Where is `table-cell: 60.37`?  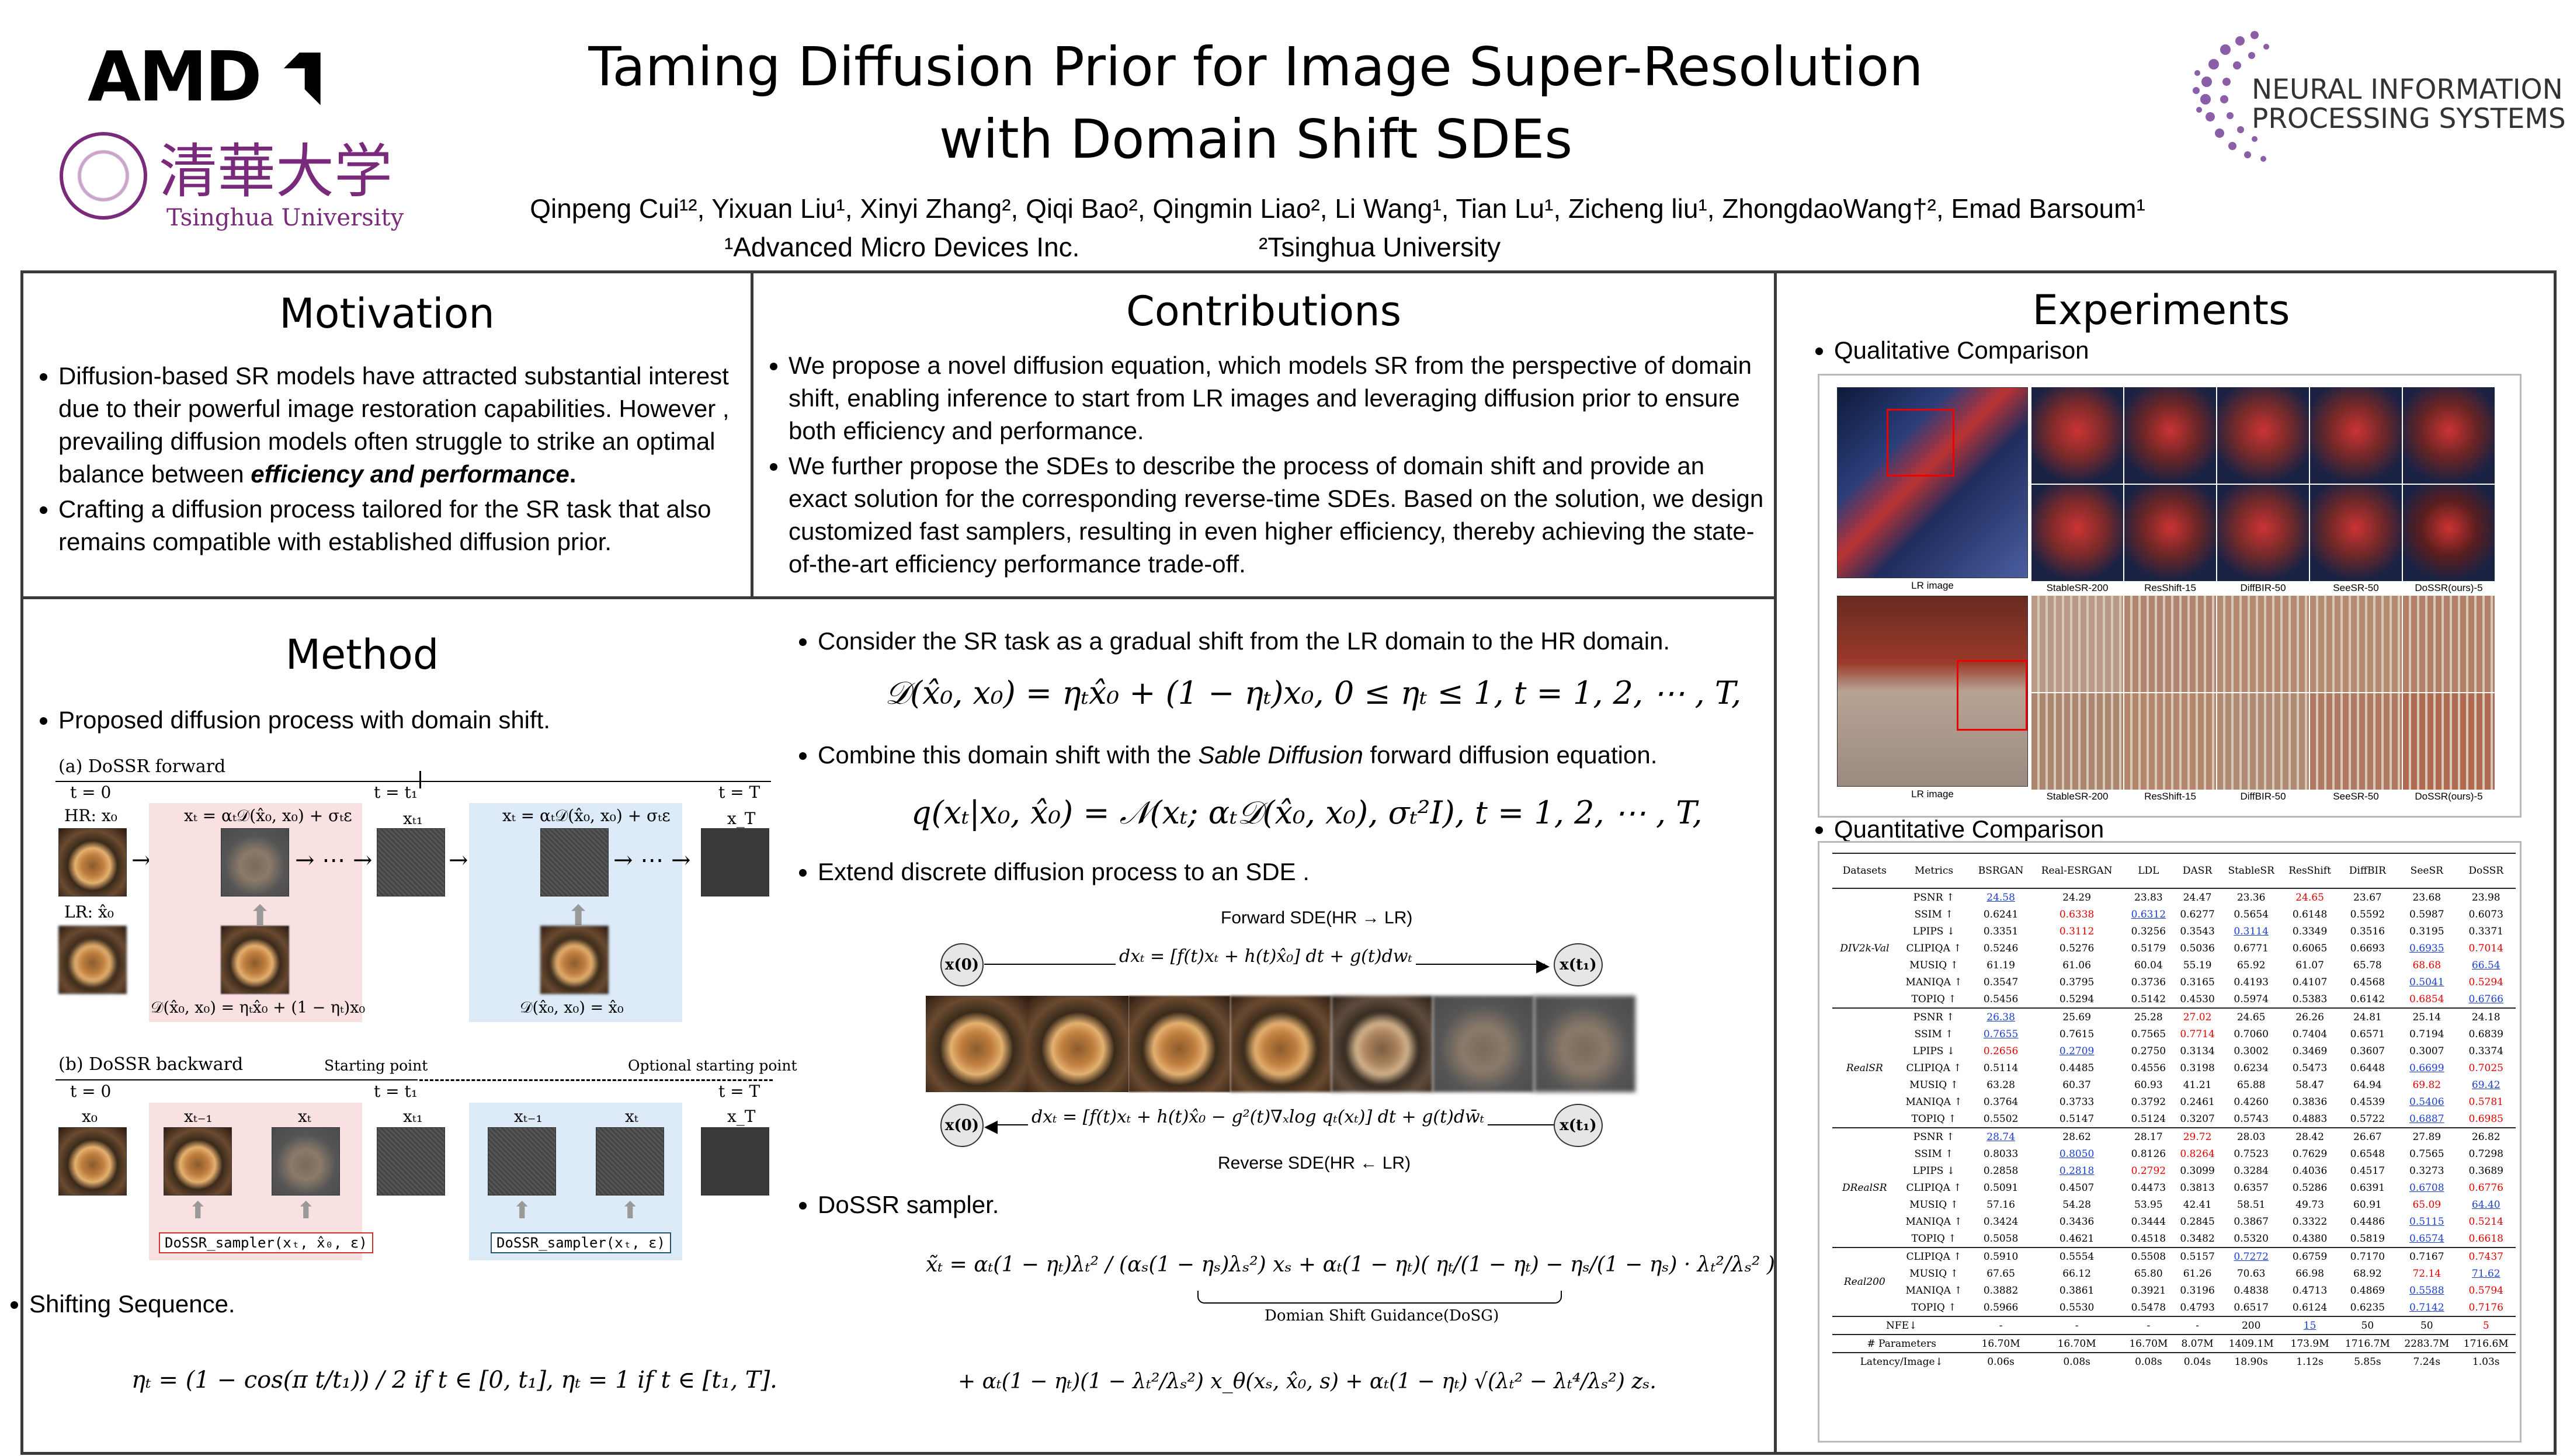 table-cell: 60.37 is located at coordinates (2076, 1085).